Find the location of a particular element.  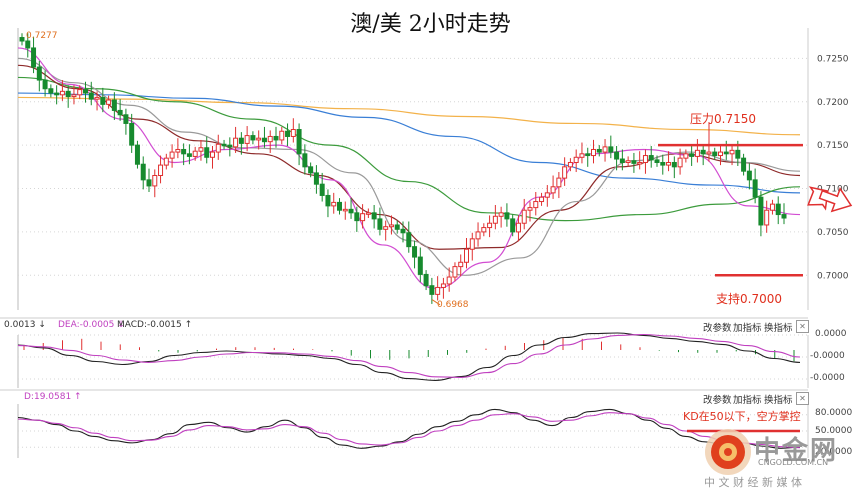

logo-brand-text: 中金网 is located at coordinates (796, 451).